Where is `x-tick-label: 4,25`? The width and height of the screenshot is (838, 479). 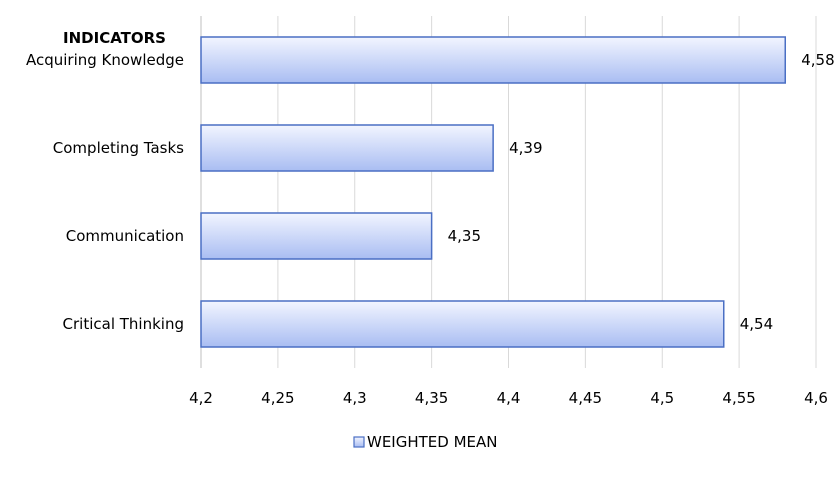 x-tick-label: 4,25 is located at coordinates (277, 398).